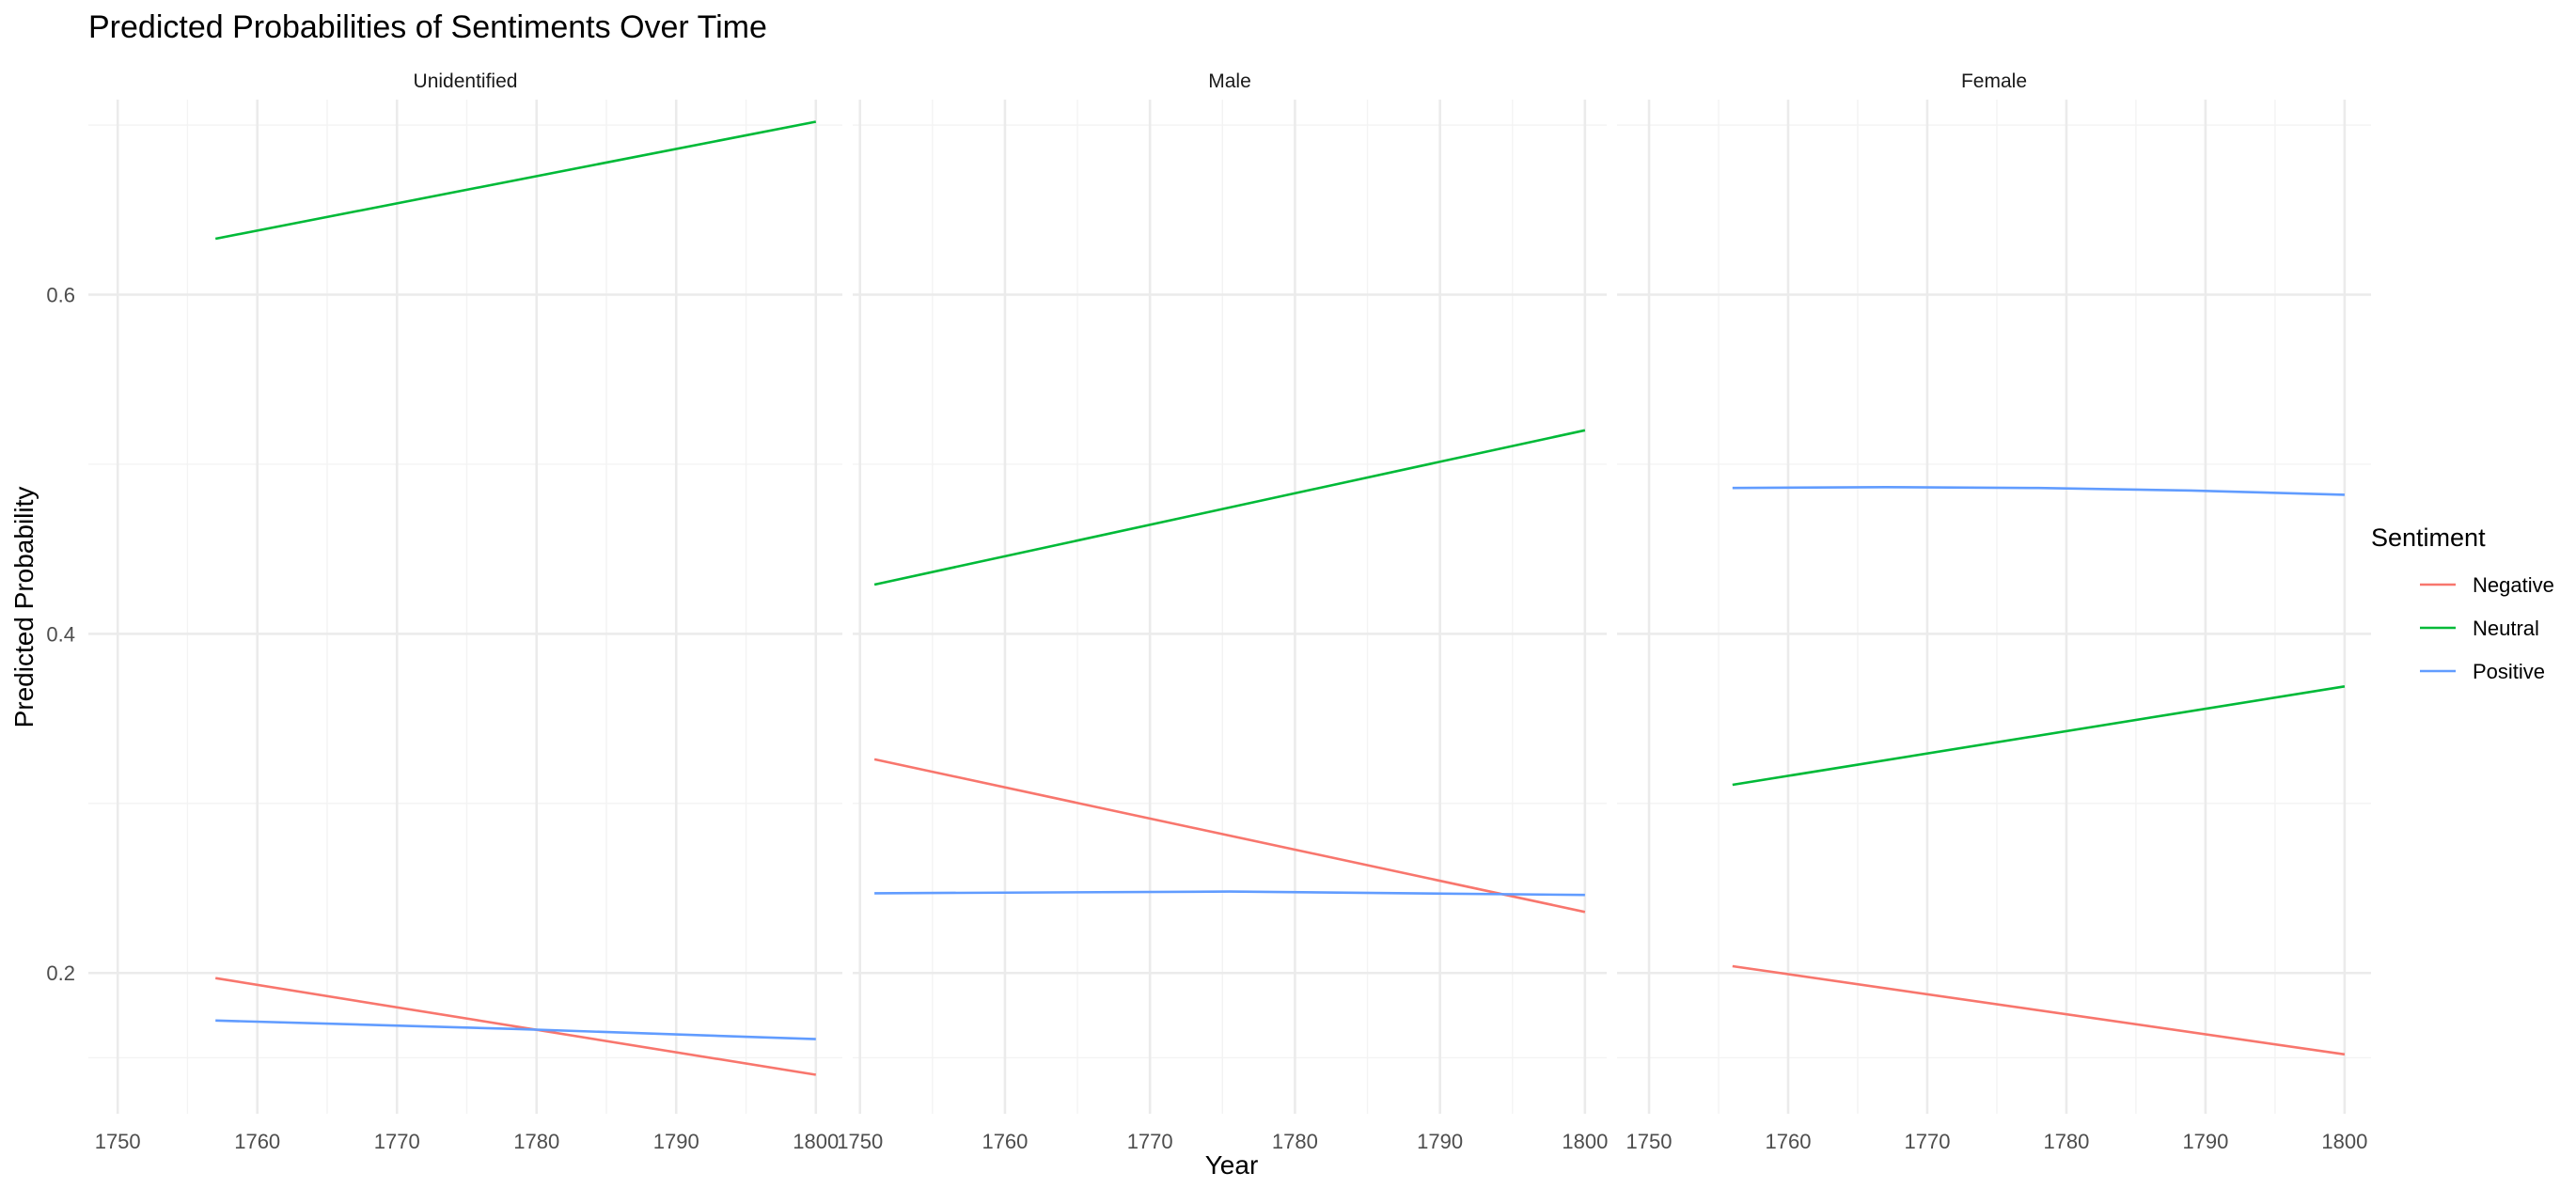 The height and width of the screenshot is (1188, 2576). Describe the element at coordinates (466, 81) in the screenshot. I see `facet-strip-label: Unidentified` at that location.